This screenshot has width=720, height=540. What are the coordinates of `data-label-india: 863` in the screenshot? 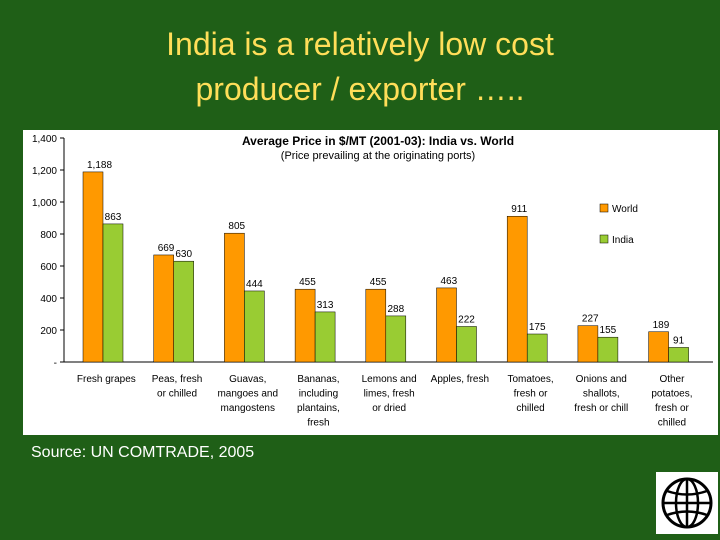 It's located at (113, 217).